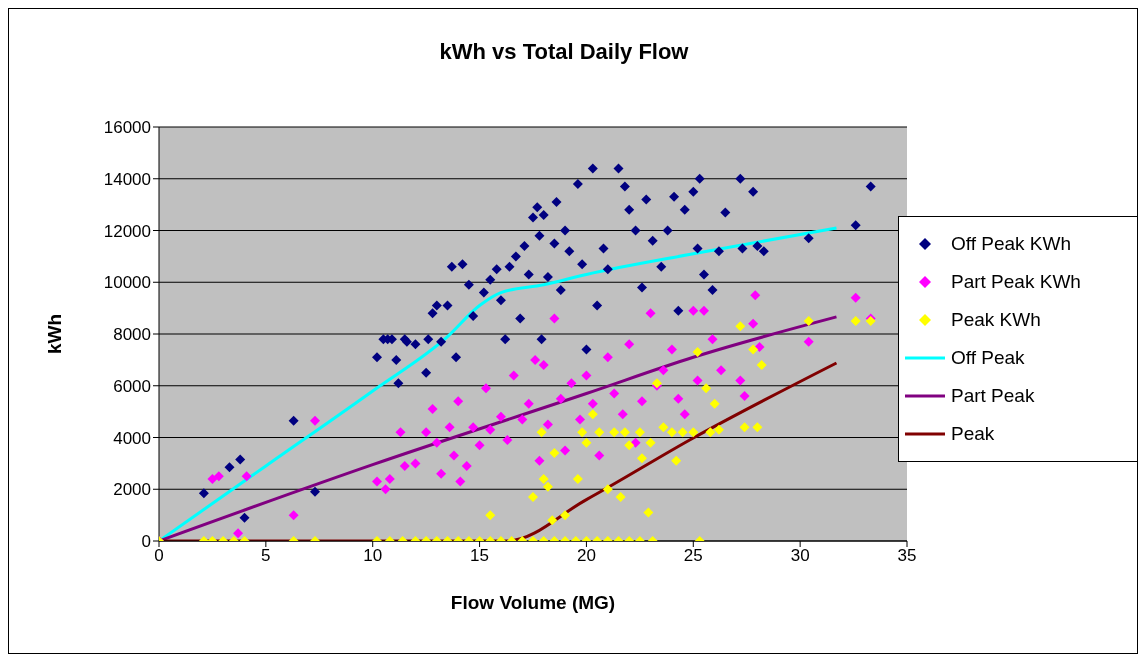 This screenshot has height=660, width=1138. What do you see at coordinates (132, 386) in the screenshot?
I see `y-tick-label: 6000` at bounding box center [132, 386].